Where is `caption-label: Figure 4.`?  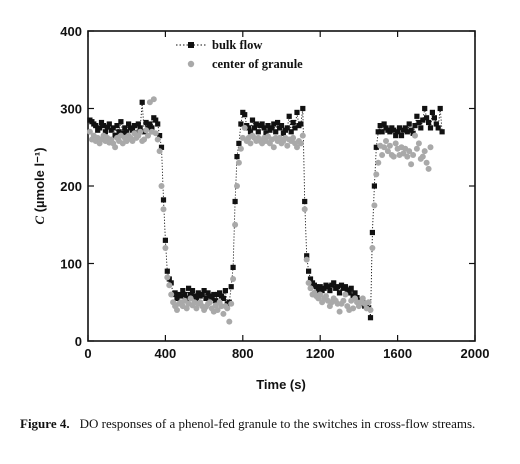 caption-label: Figure 4. is located at coordinates (45, 423).